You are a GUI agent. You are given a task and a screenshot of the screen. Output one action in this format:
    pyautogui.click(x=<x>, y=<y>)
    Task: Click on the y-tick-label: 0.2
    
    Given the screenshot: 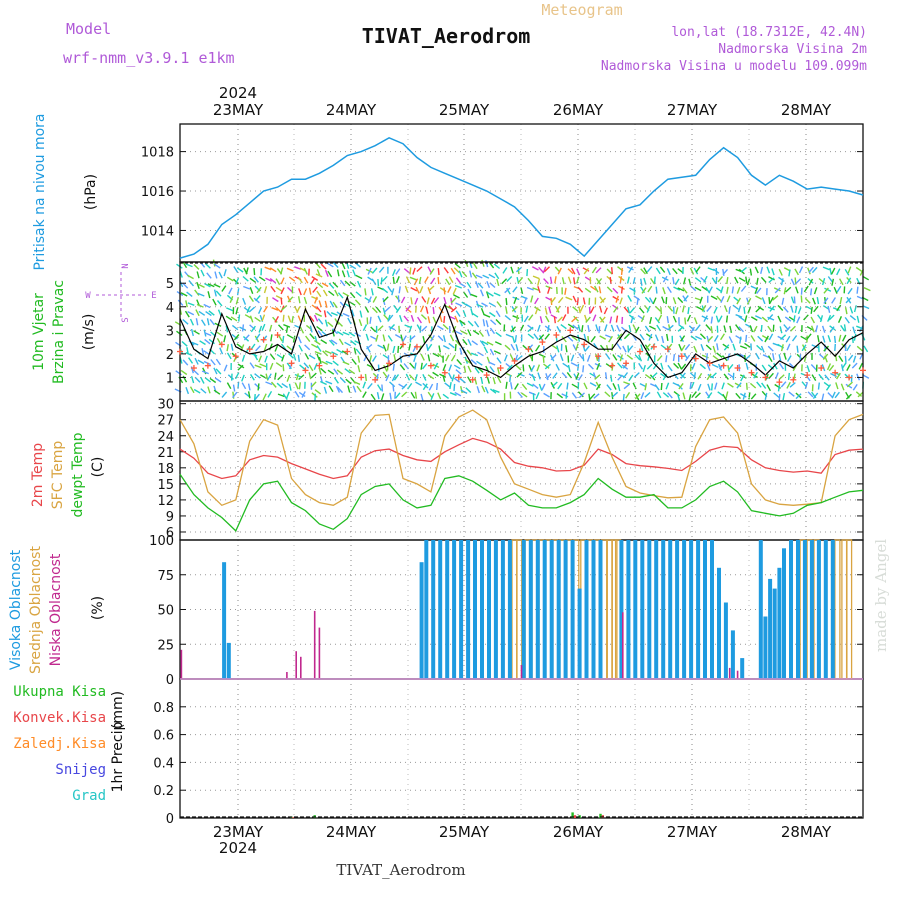 What is the action you would take?
    pyautogui.click(x=163, y=791)
    